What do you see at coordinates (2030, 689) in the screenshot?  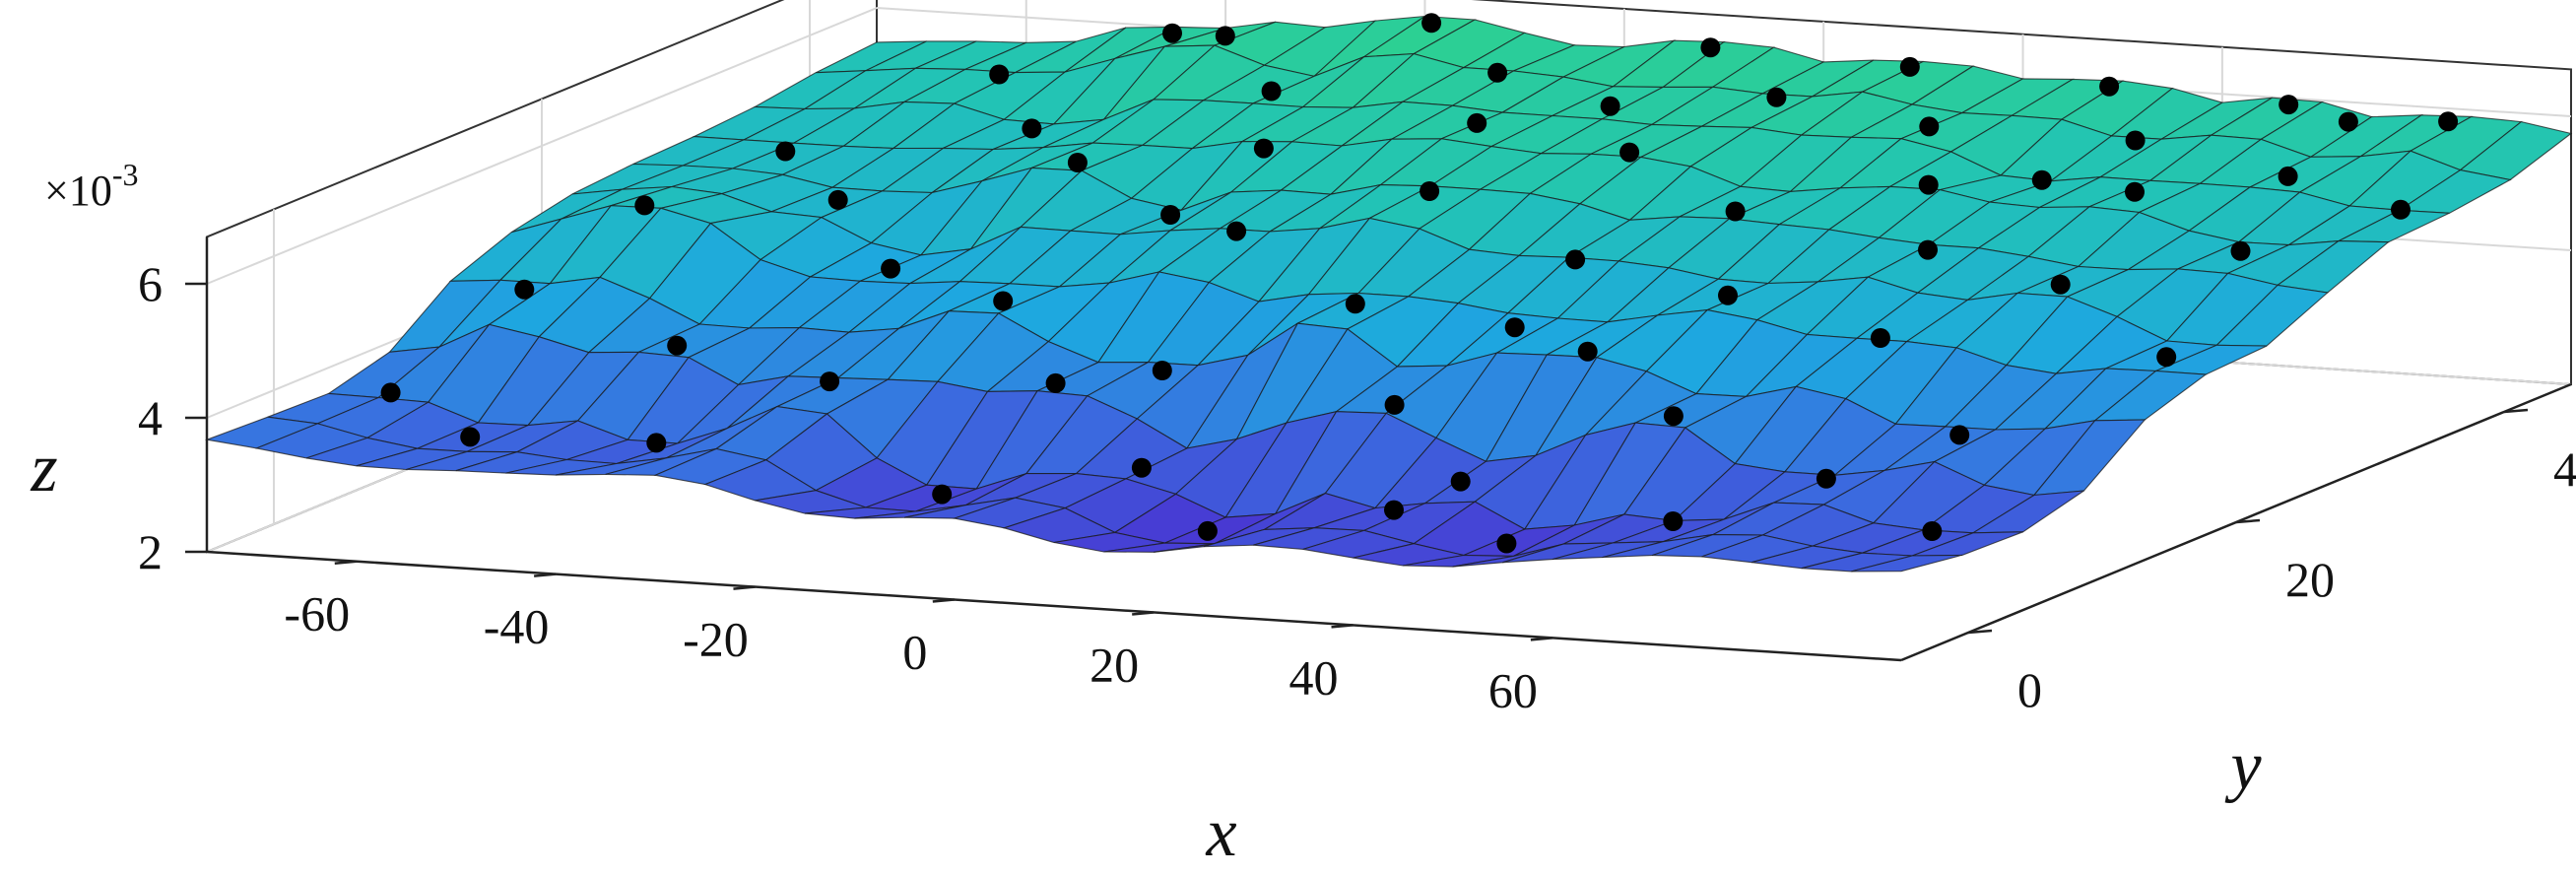 I see `y-tick-label: 0` at bounding box center [2030, 689].